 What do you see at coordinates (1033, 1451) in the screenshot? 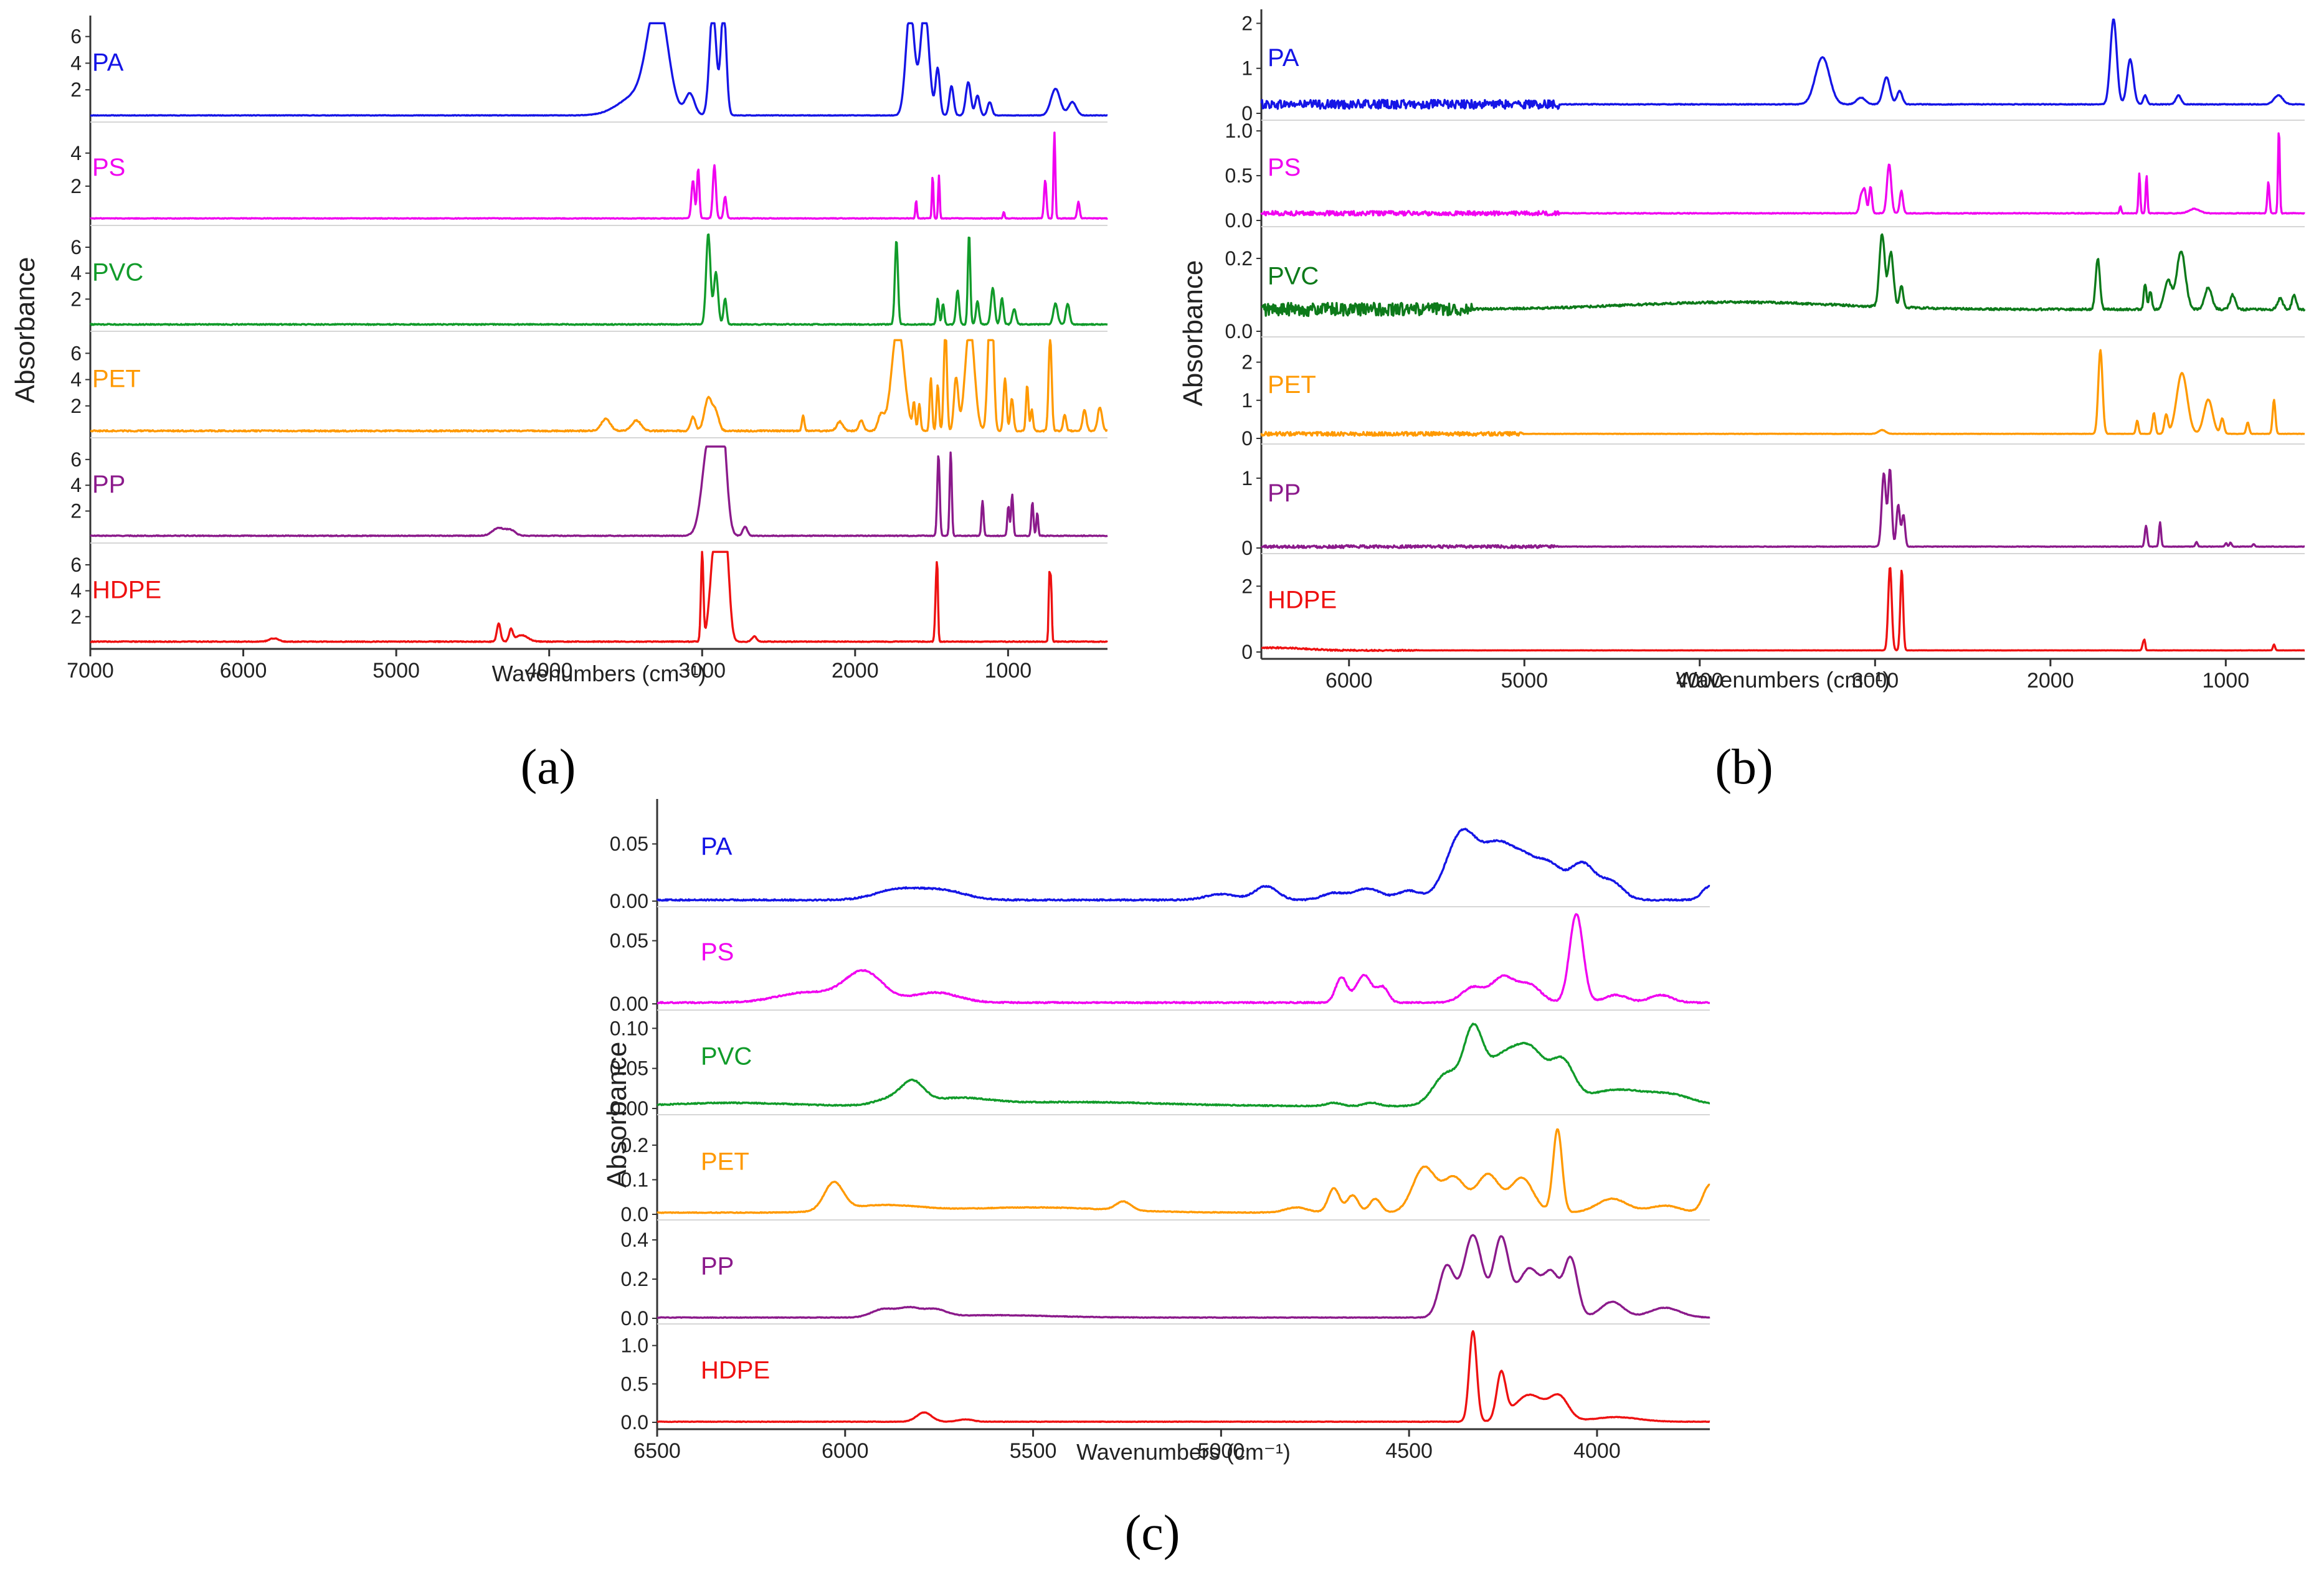
I see `x-tick-label: 5500` at bounding box center [1033, 1451].